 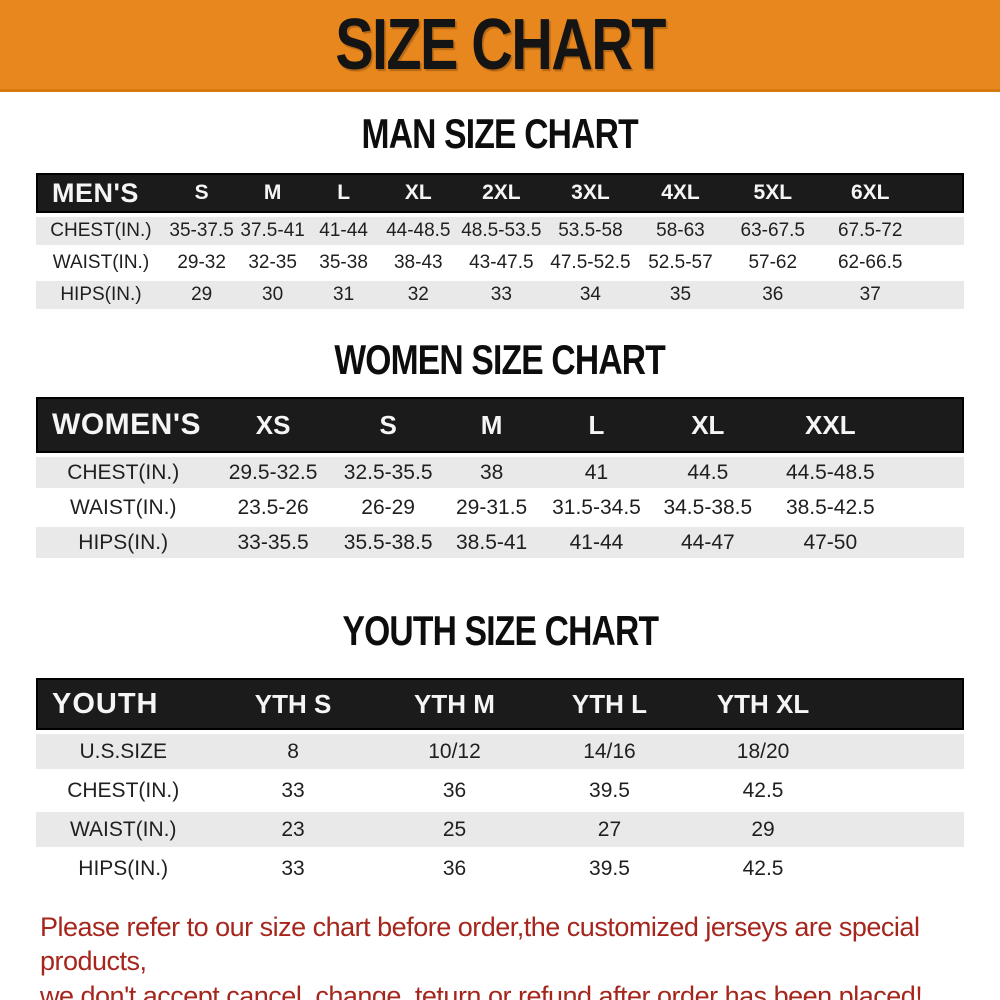 I want to click on size-value: 35-37.5, so click(x=201, y=230).